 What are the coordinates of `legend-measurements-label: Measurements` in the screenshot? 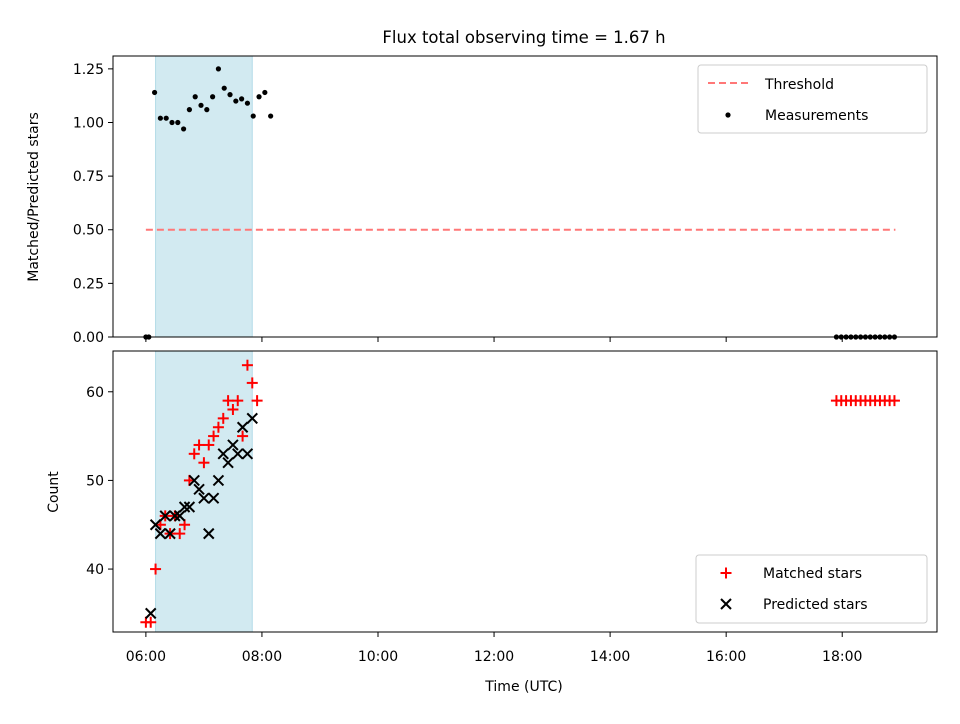 It's located at (816, 116).